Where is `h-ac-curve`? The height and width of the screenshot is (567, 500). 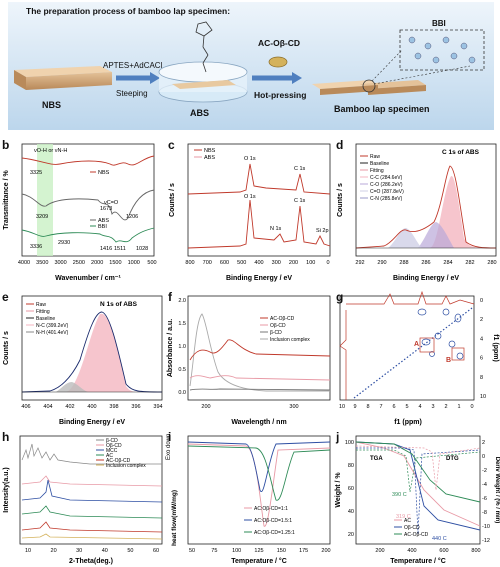 h-ac-curve is located at coordinates (92, 512).